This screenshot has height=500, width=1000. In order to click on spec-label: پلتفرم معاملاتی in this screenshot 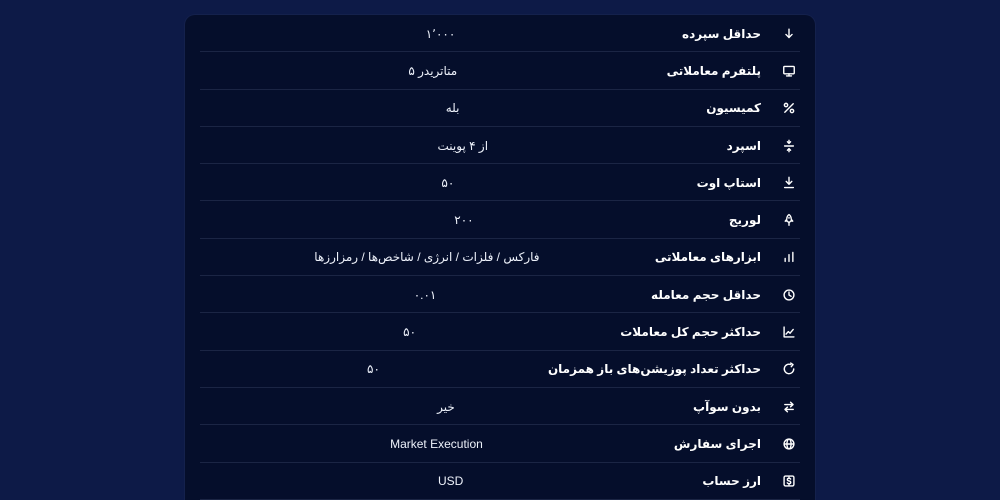, I will do `click(713, 70)`.